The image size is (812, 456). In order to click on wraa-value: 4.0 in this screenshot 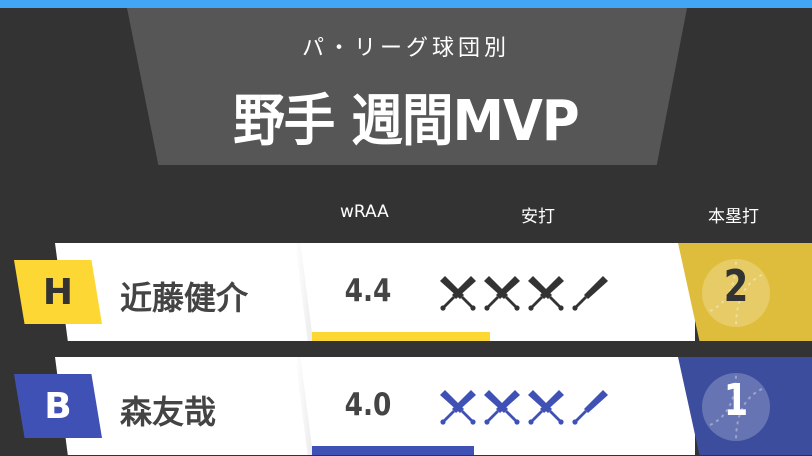, I will do `click(368, 405)`.